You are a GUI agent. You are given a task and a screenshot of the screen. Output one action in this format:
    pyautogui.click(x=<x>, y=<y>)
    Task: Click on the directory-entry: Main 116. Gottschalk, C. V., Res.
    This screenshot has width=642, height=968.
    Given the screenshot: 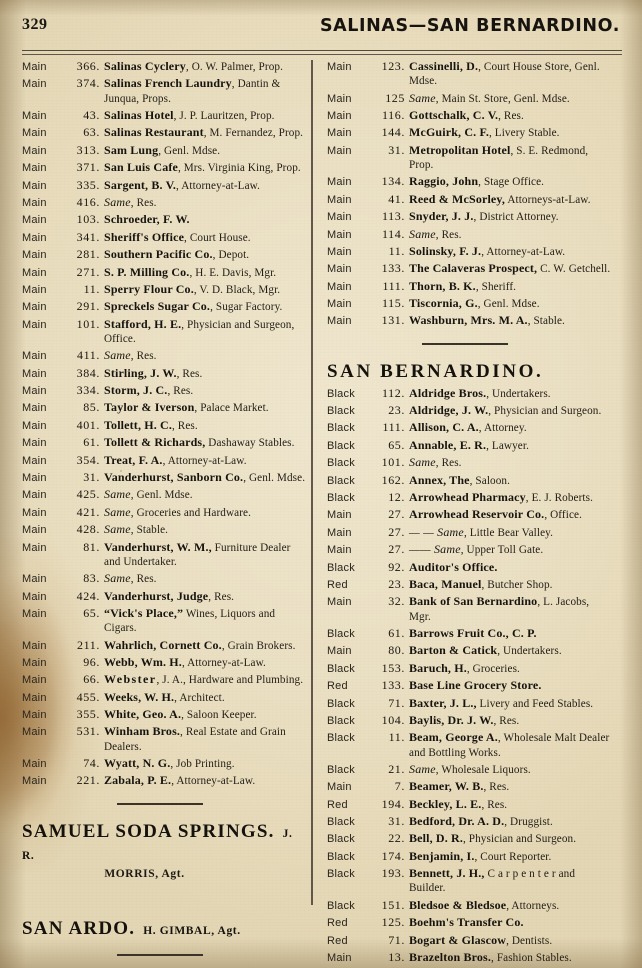 What is the action you would take?
    pyautogui.click(x=469, y=115)
    